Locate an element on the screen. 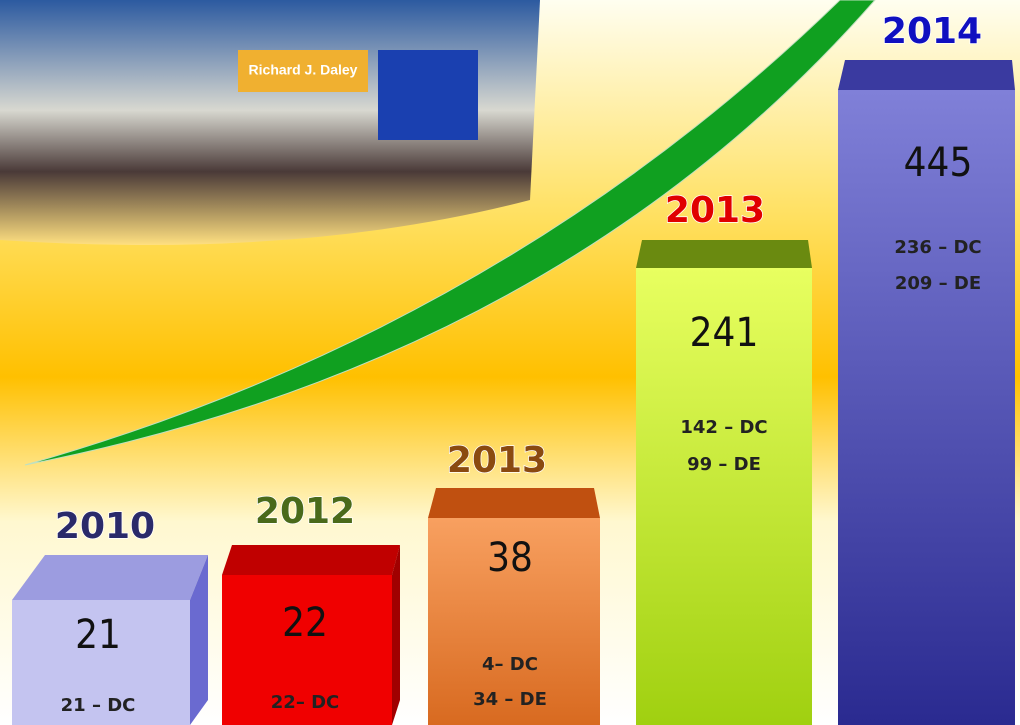 Image resolution: width=1020 pixels, height=725 pixels. total: 38 is located at coordinates (510, 558).